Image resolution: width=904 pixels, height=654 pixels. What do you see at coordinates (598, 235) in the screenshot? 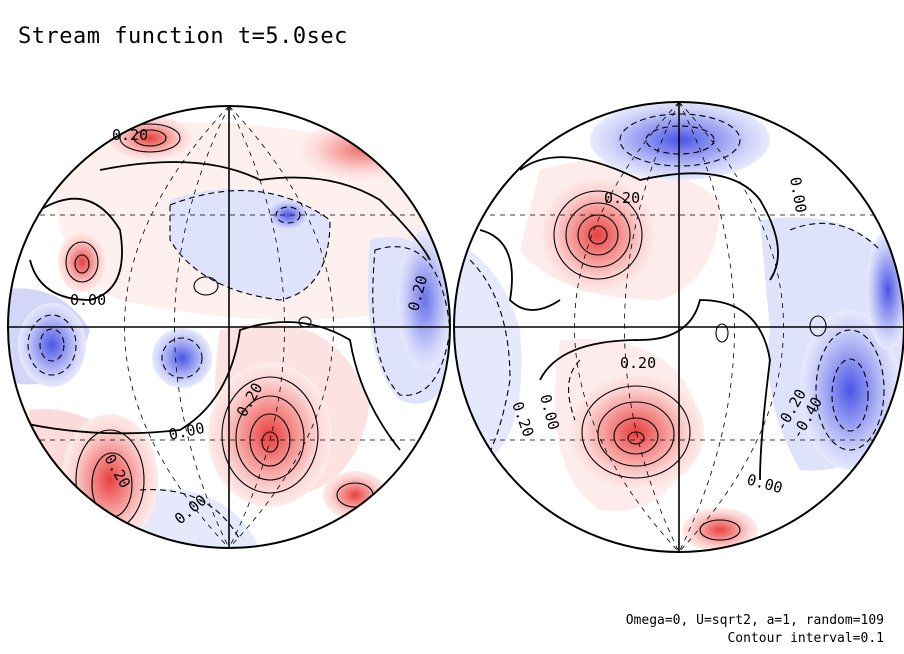
I see `upper-center-pos-blob` at bounding box center [598, 235].